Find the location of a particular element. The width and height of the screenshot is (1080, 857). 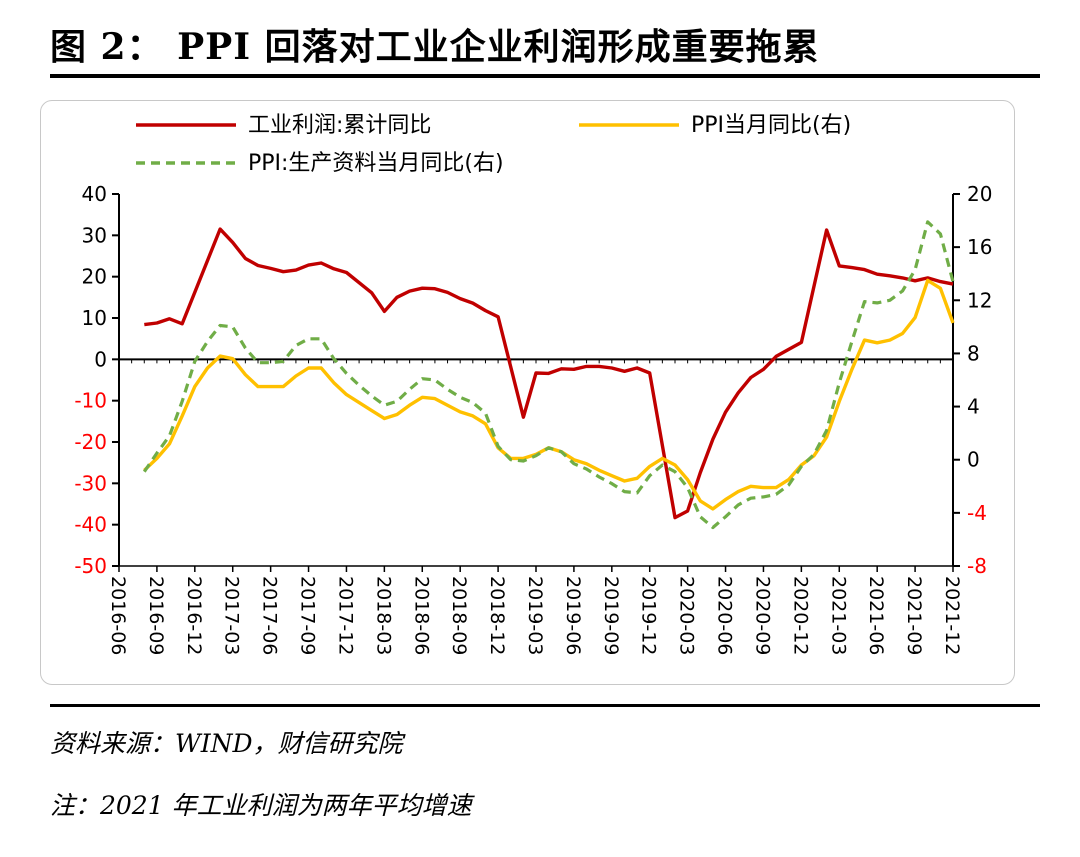

legend-label-1: 工业利润:累计同比 is located at coordinates (339, 125).